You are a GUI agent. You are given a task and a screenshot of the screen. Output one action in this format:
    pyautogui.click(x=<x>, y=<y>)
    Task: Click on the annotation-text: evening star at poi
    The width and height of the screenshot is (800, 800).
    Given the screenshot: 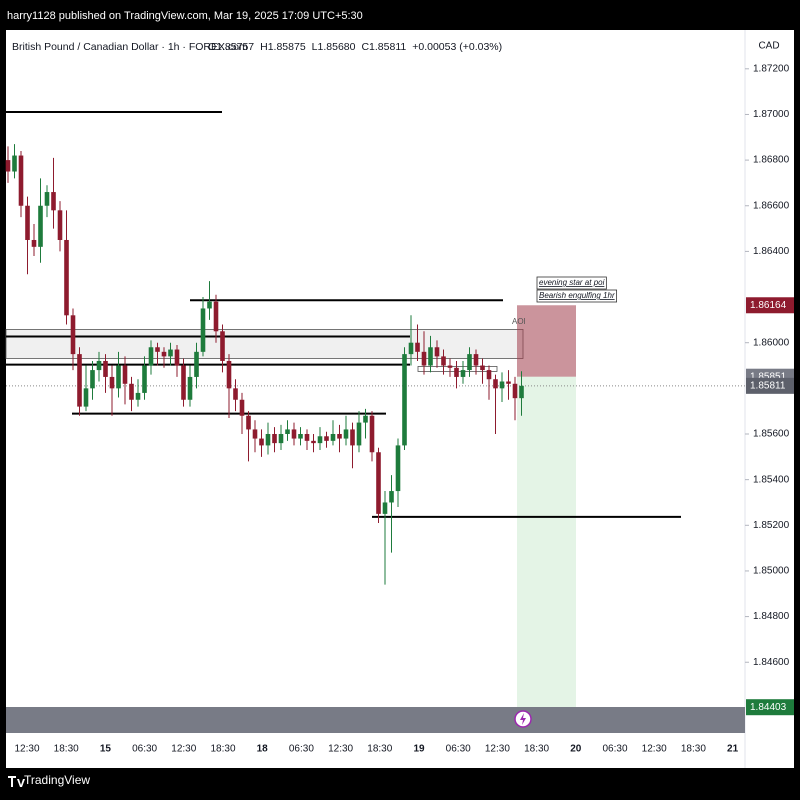 What is the action you would take?
    pyautogui.click(x=572, y=282)
    